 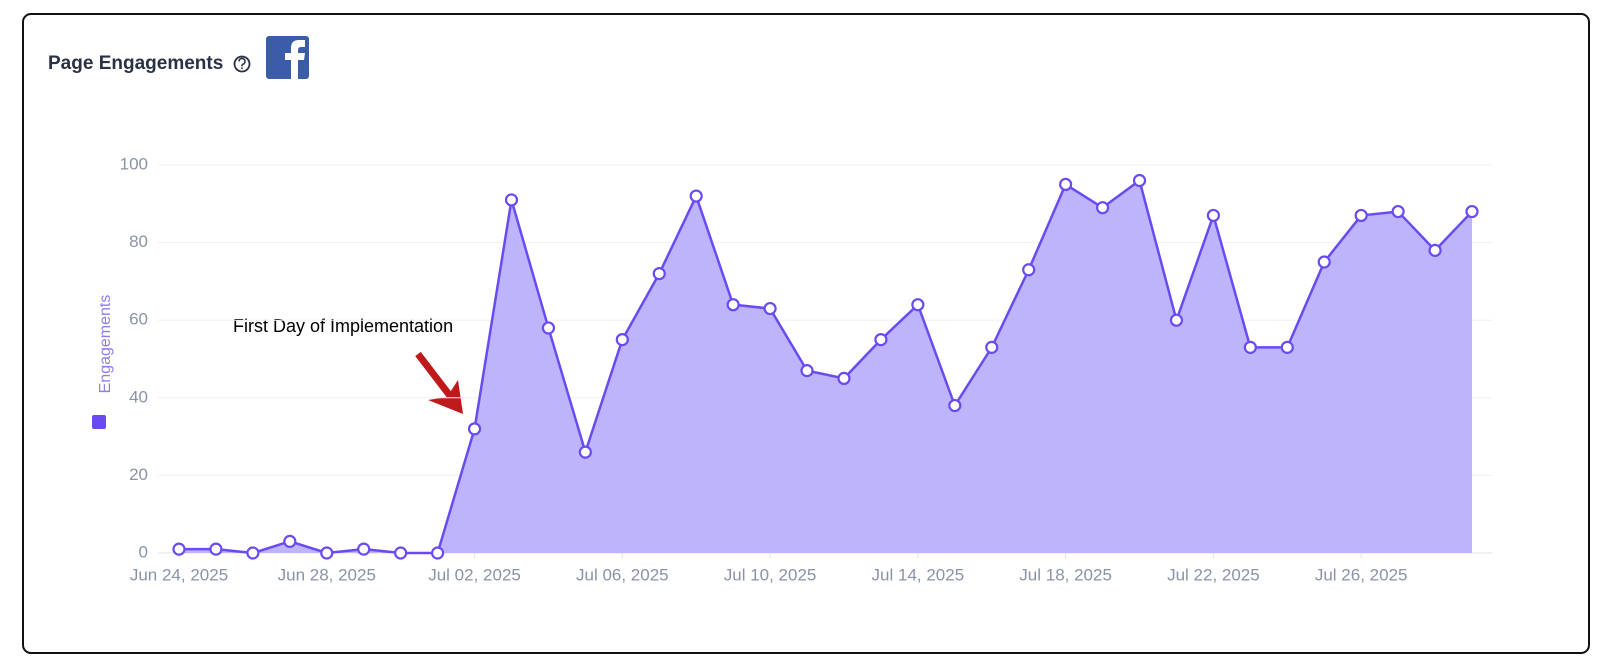 I want to click on y-tick-label: 60, so click(x=138, y=319).